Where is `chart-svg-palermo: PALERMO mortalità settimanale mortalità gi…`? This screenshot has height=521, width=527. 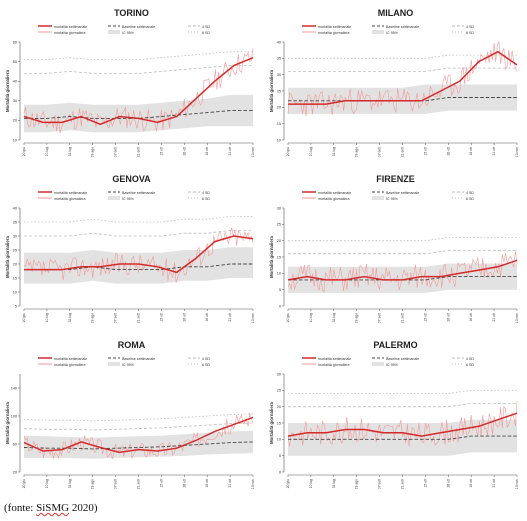
chart-svg-palermo: PALERMO mortalità settimanale mortalità gi… is located at coordinates (394, 414).